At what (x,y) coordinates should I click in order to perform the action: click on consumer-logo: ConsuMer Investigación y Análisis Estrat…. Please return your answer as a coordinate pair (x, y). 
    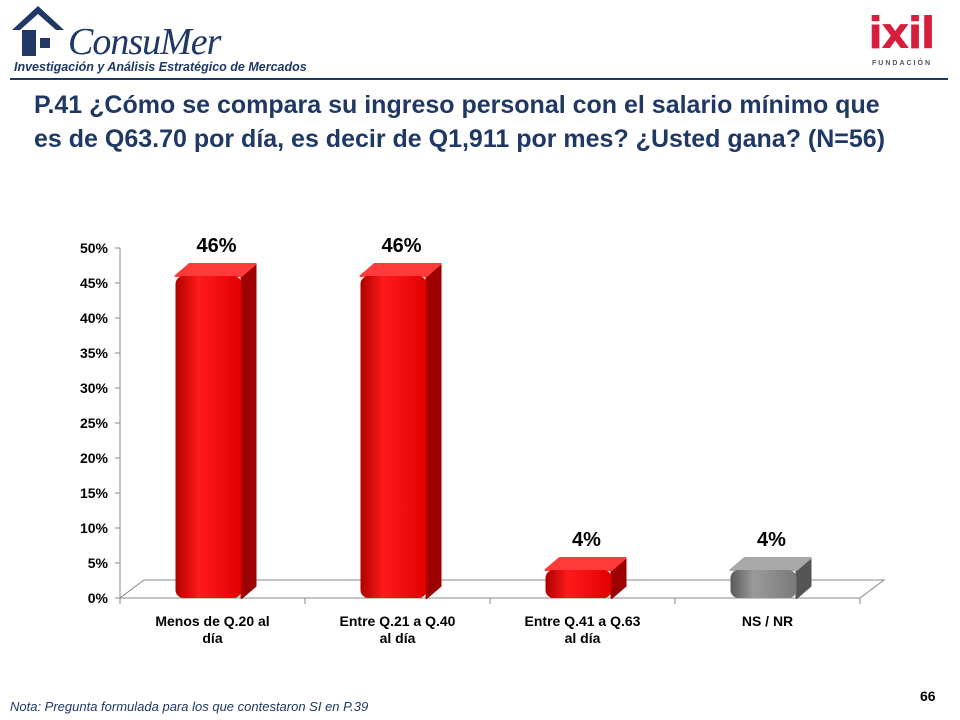
    Looking at the image, I should click on (157, 41).